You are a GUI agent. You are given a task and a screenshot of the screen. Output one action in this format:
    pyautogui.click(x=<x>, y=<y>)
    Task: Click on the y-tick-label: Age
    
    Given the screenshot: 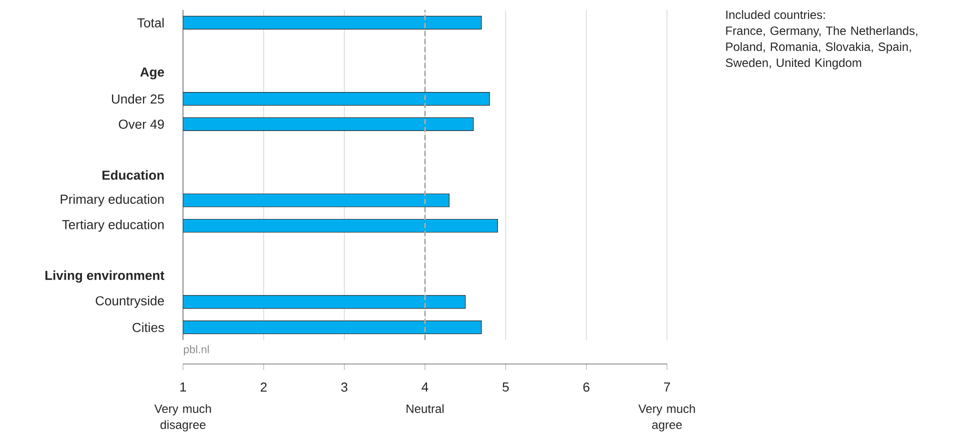 What is the action you would take?
    pyautogui.click(x=152, y=74)
    